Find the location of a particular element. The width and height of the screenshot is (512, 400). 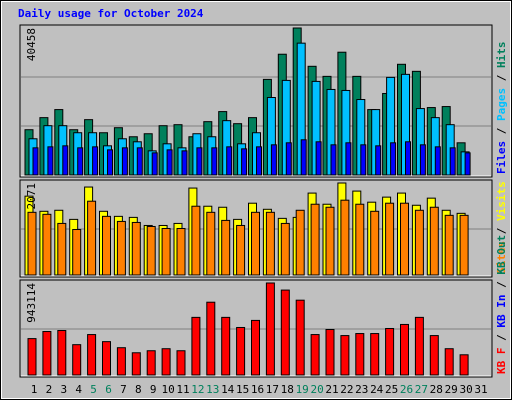

legend-entry: KB In is located at coordinates (501, 311).